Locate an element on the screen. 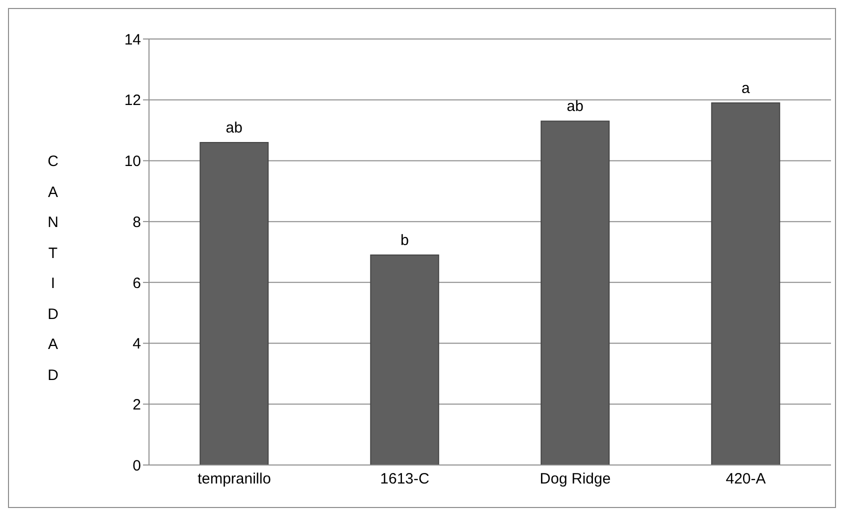 The height and width of the screenshot is (514, 844). x-tick-label: tempranillo is located at coordinates (234, 479).